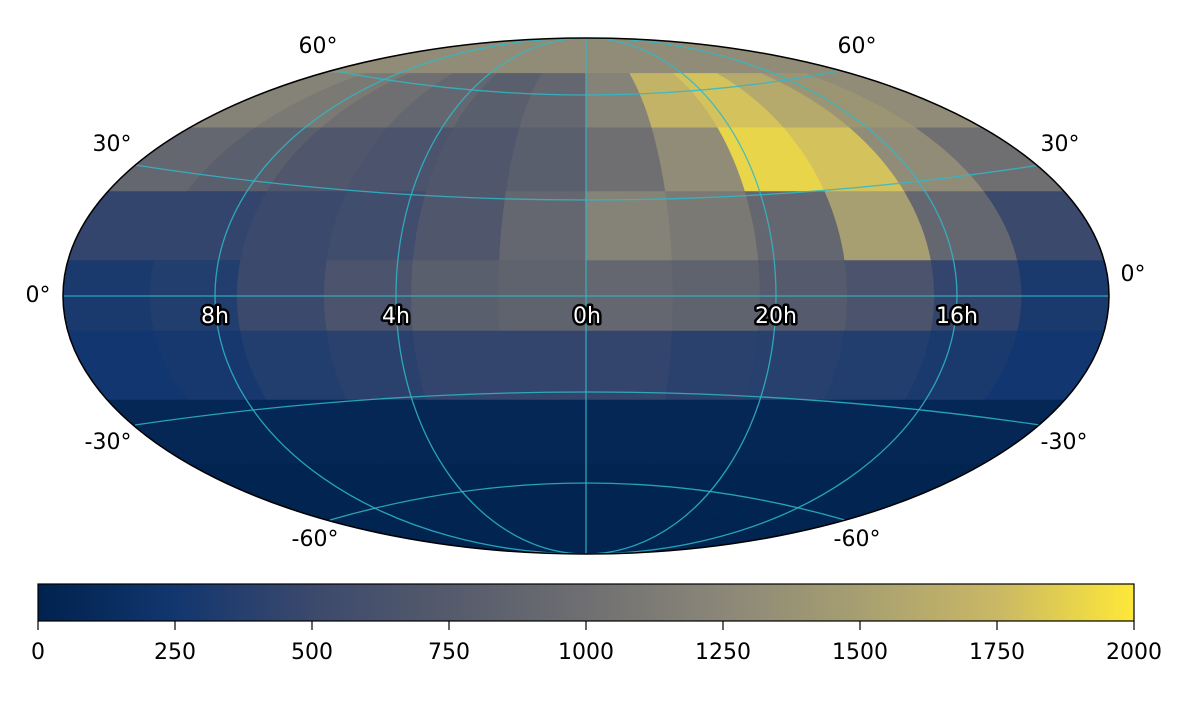 The width and height of the screenshot is (1200, 704). Describe the element at coordinates (449, 652) in the screenshot. I see `colorbar-tick-label: 750` at that location.